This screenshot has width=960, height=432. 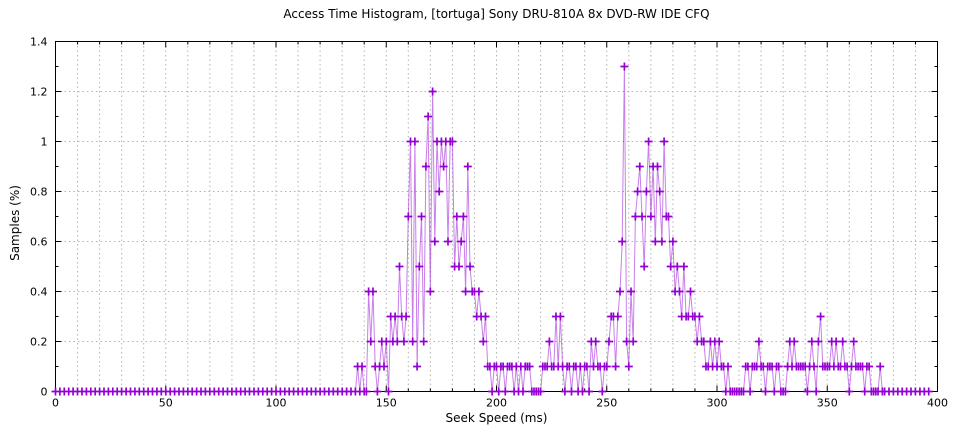 What do you see at coordinates (39, 192) in the screenshot?
I see `y-tick-label: 0.8` at bounding box center [39, 192].